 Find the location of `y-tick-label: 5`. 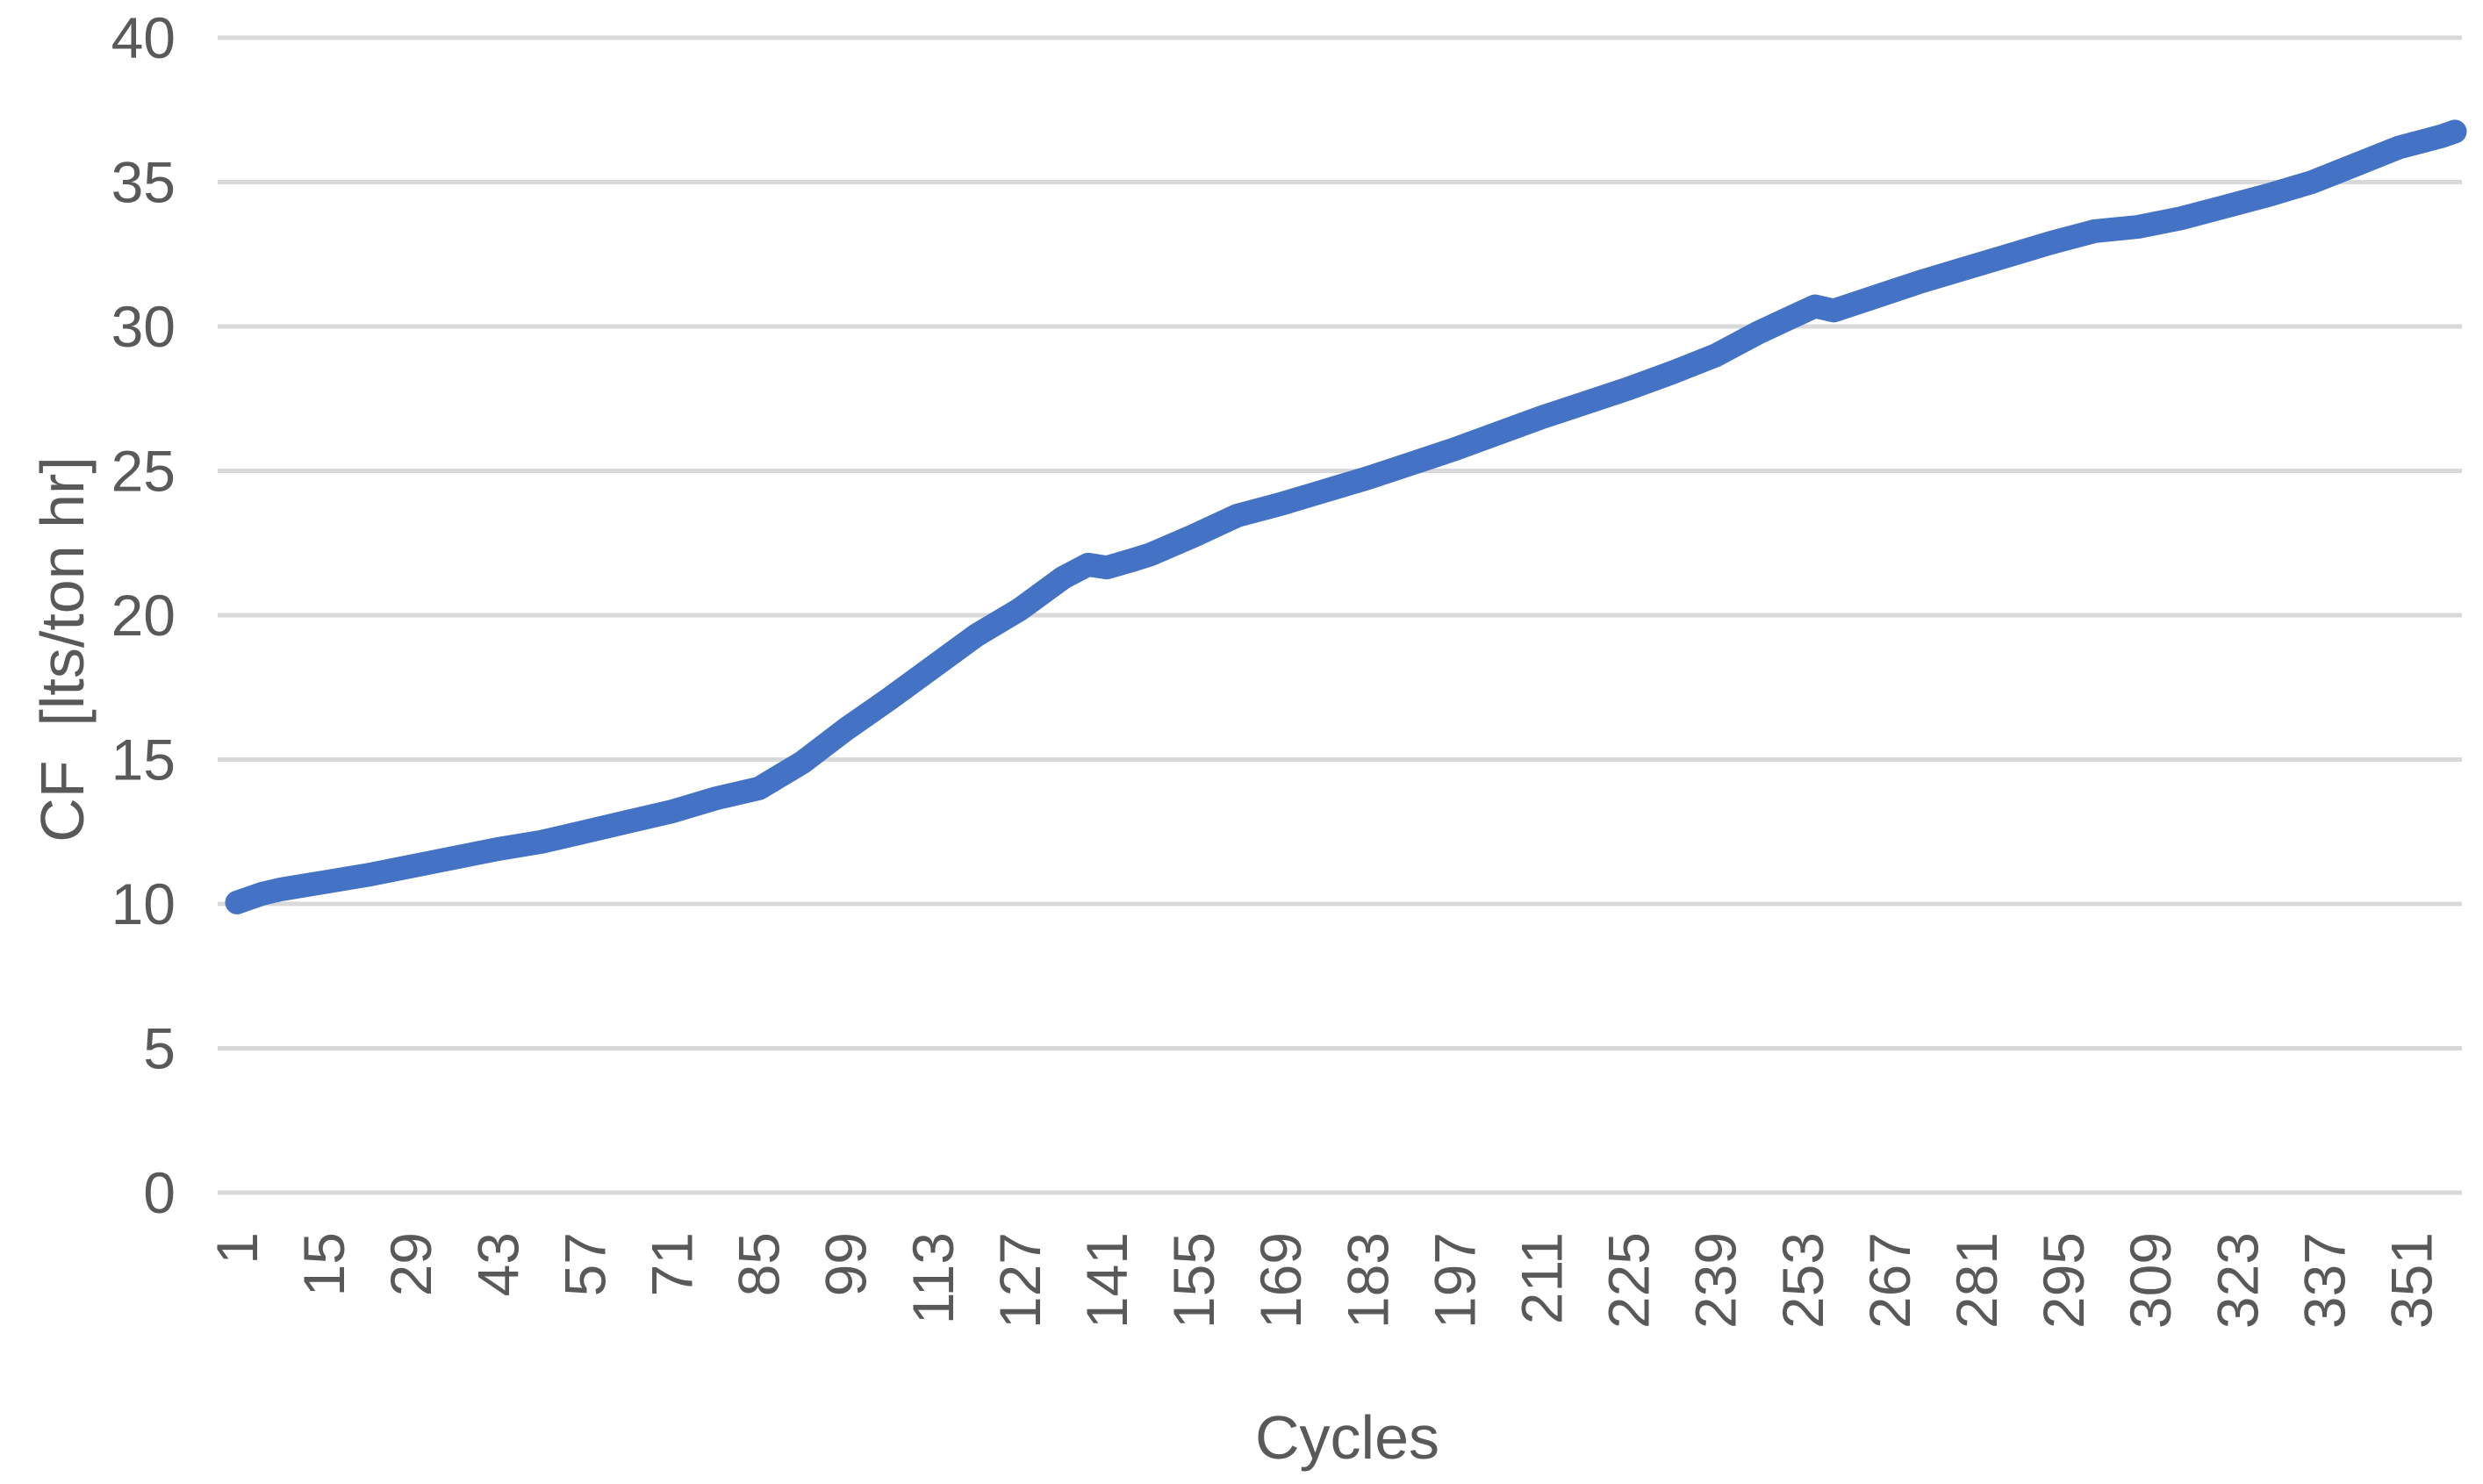

y-tick-label: 5 is located at coordinates (159, 1048).